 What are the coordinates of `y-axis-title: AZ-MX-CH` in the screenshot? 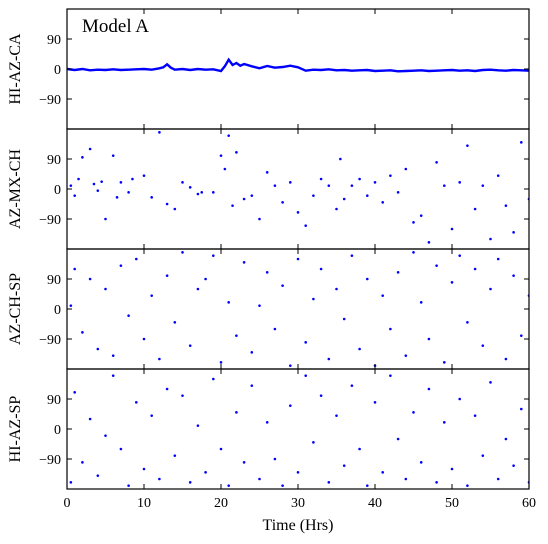 It's located at (15, 189).